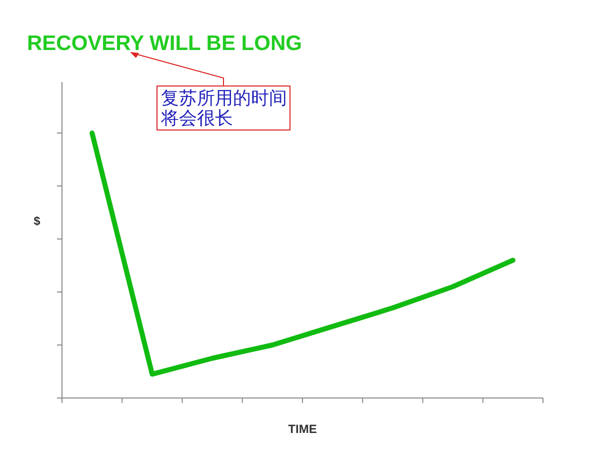  What do you see at coordinates (302, 429) in the screenshot?
I see `x-axis-title: TIME` at bounding box center [302, 429].